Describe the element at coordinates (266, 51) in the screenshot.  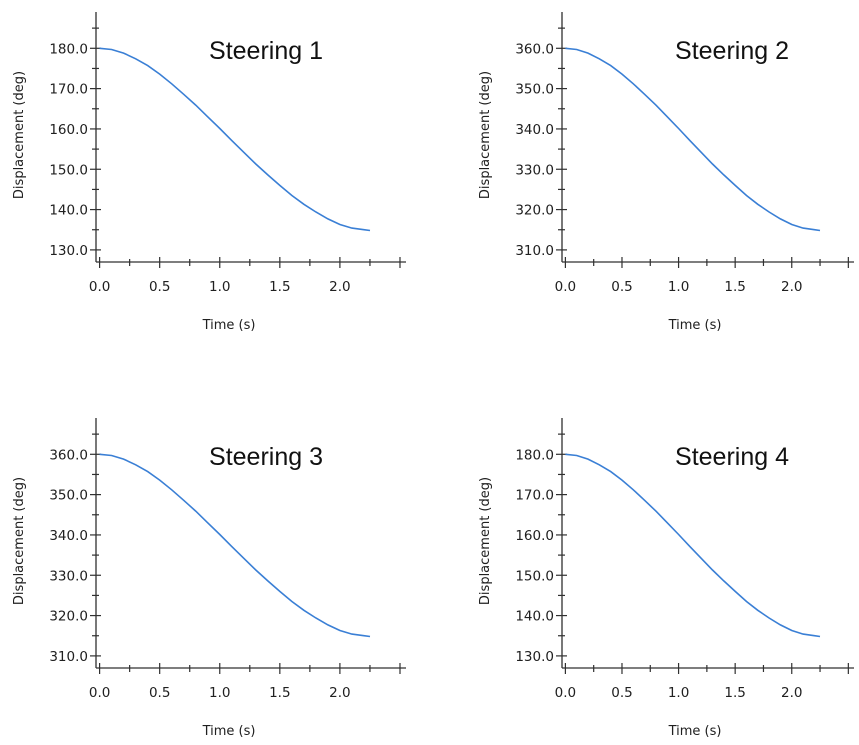
I see `chart-title: Steering 1` at that location.